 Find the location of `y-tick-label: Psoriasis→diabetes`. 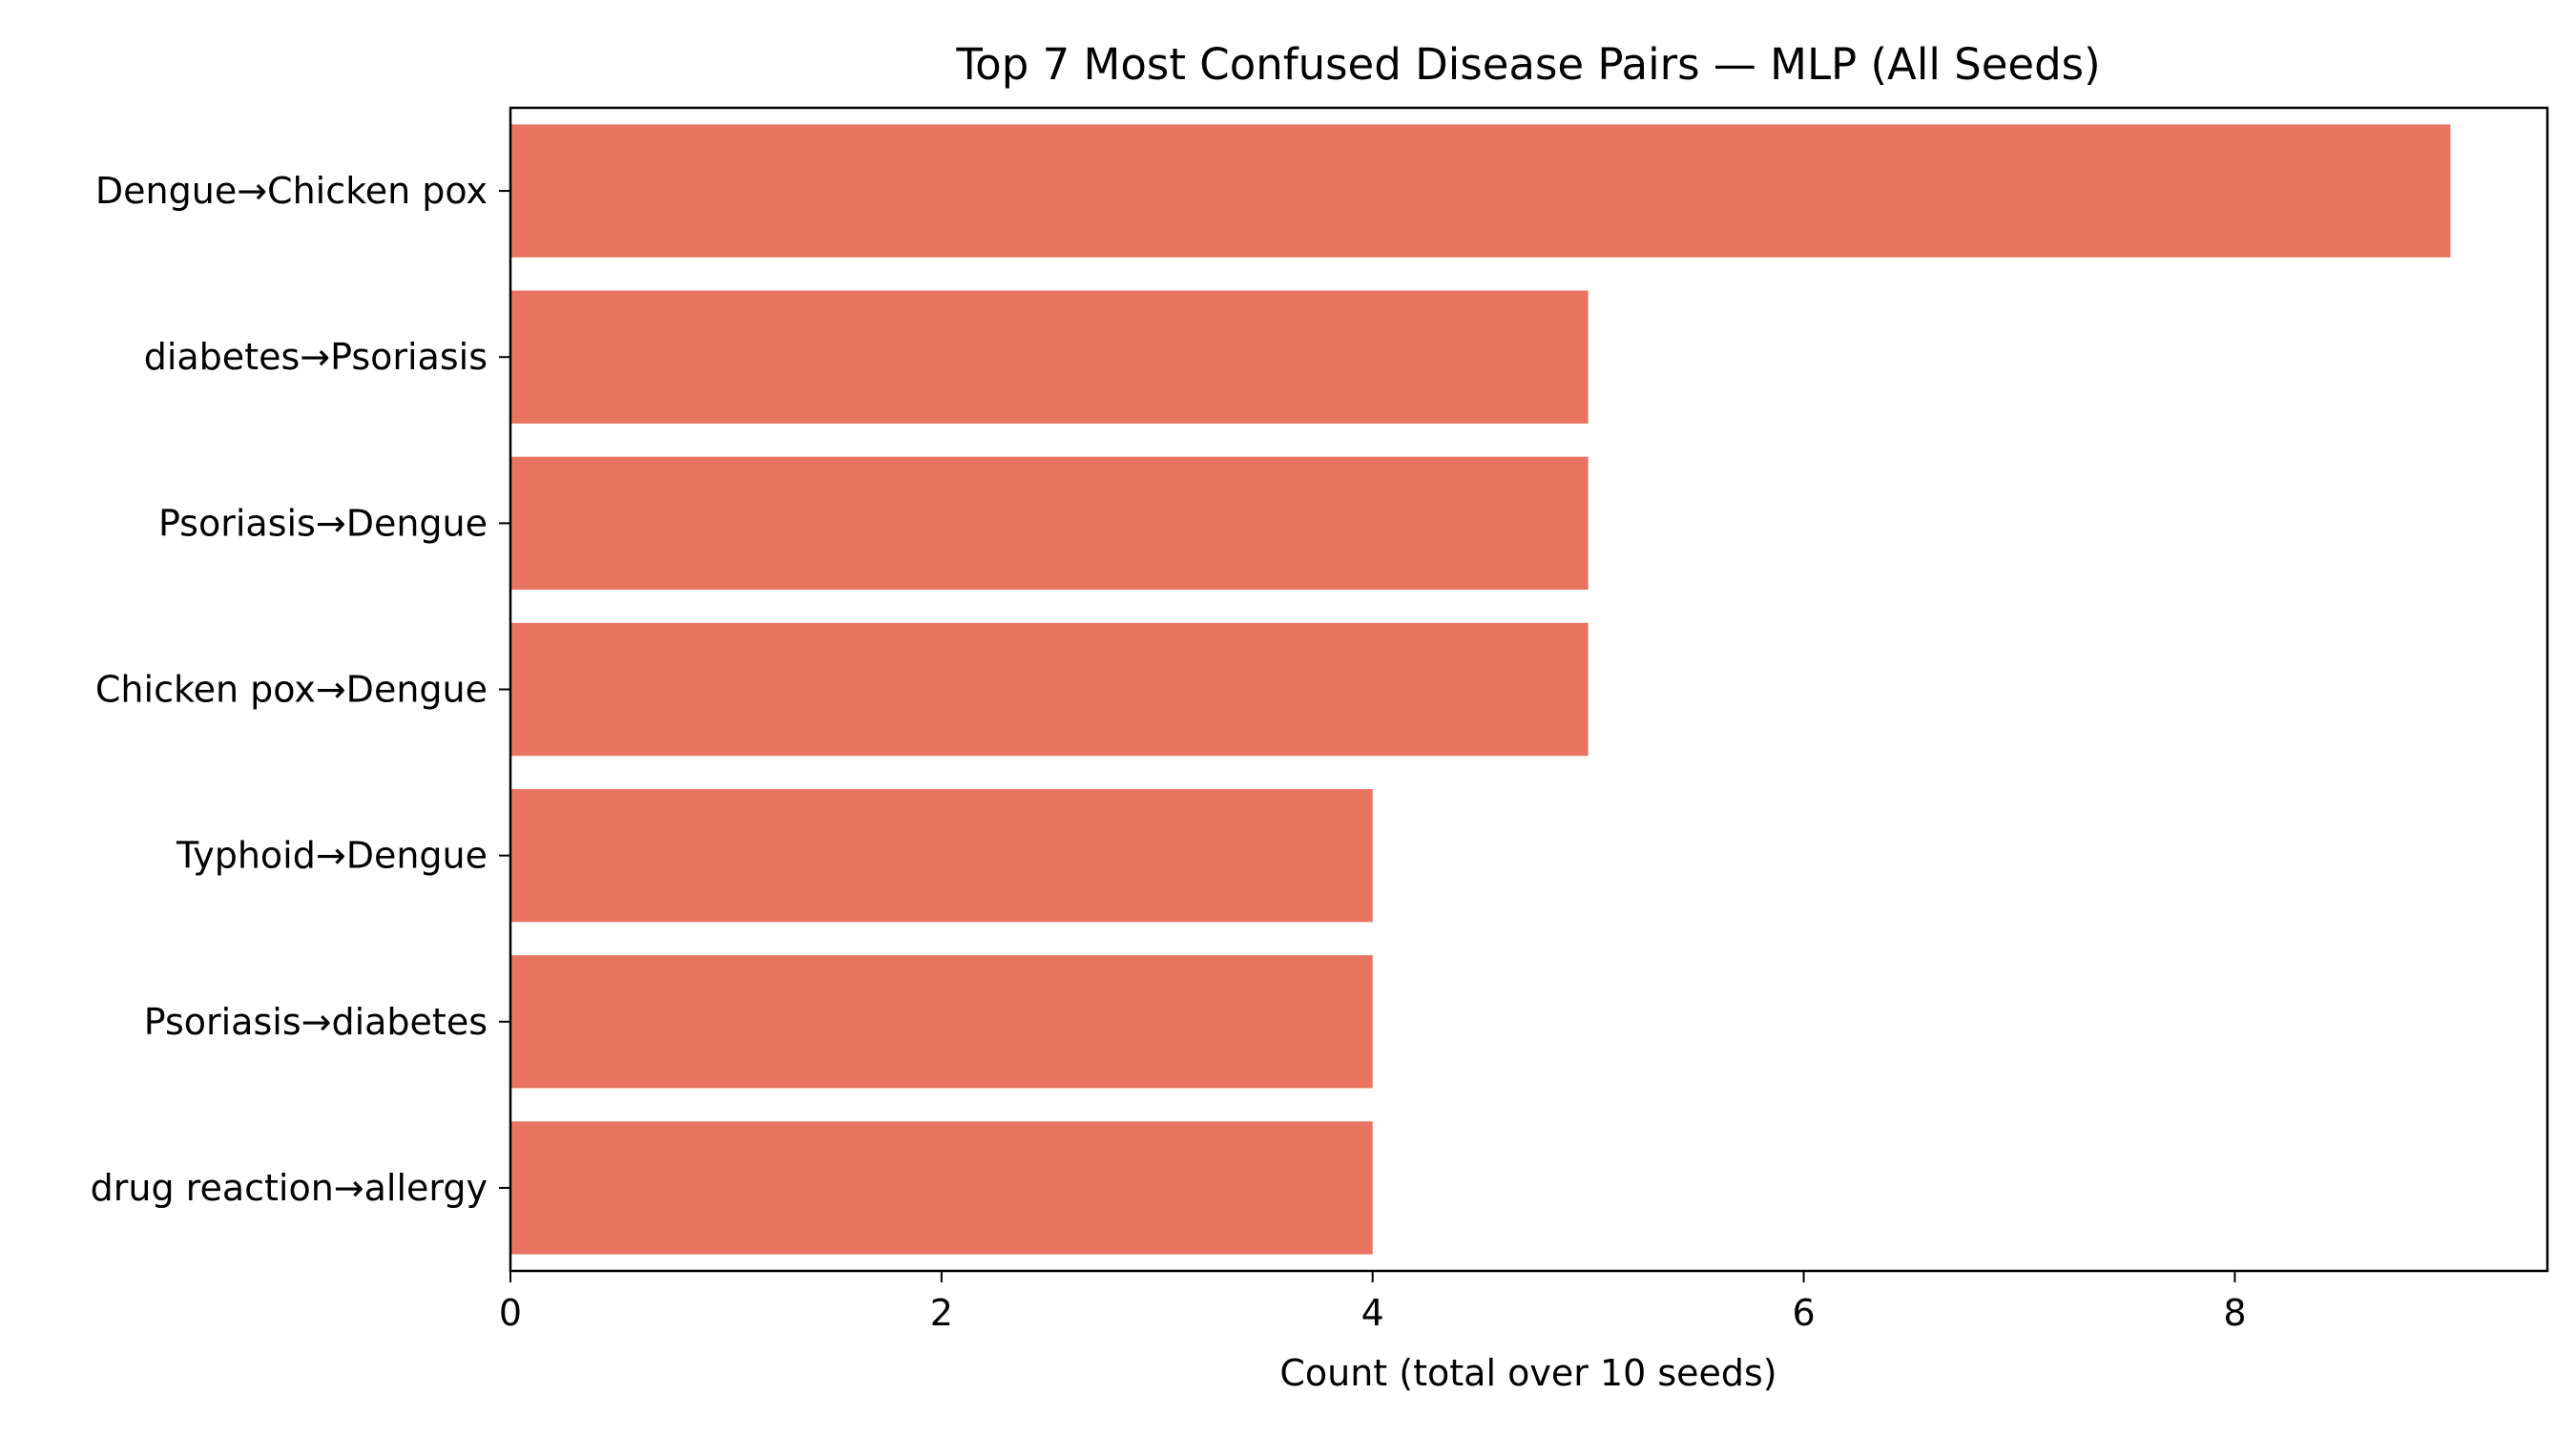

y-tick-label: Psoriasis→diabetes is located at coordinates (316, 1022).